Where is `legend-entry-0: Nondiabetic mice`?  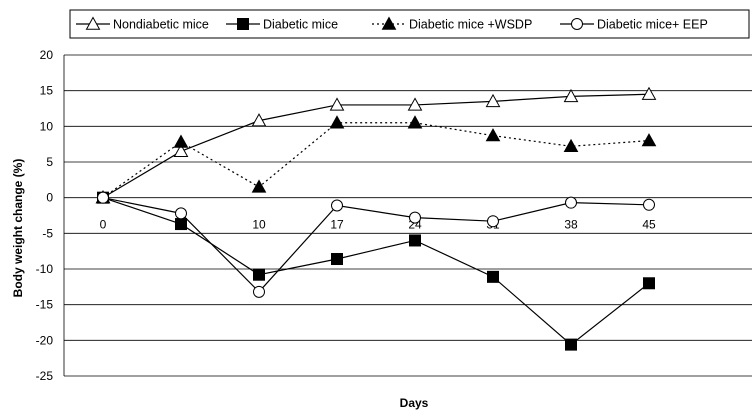
legend-entry-0: Nondiabetic mice is located at coordinates (142, 24).